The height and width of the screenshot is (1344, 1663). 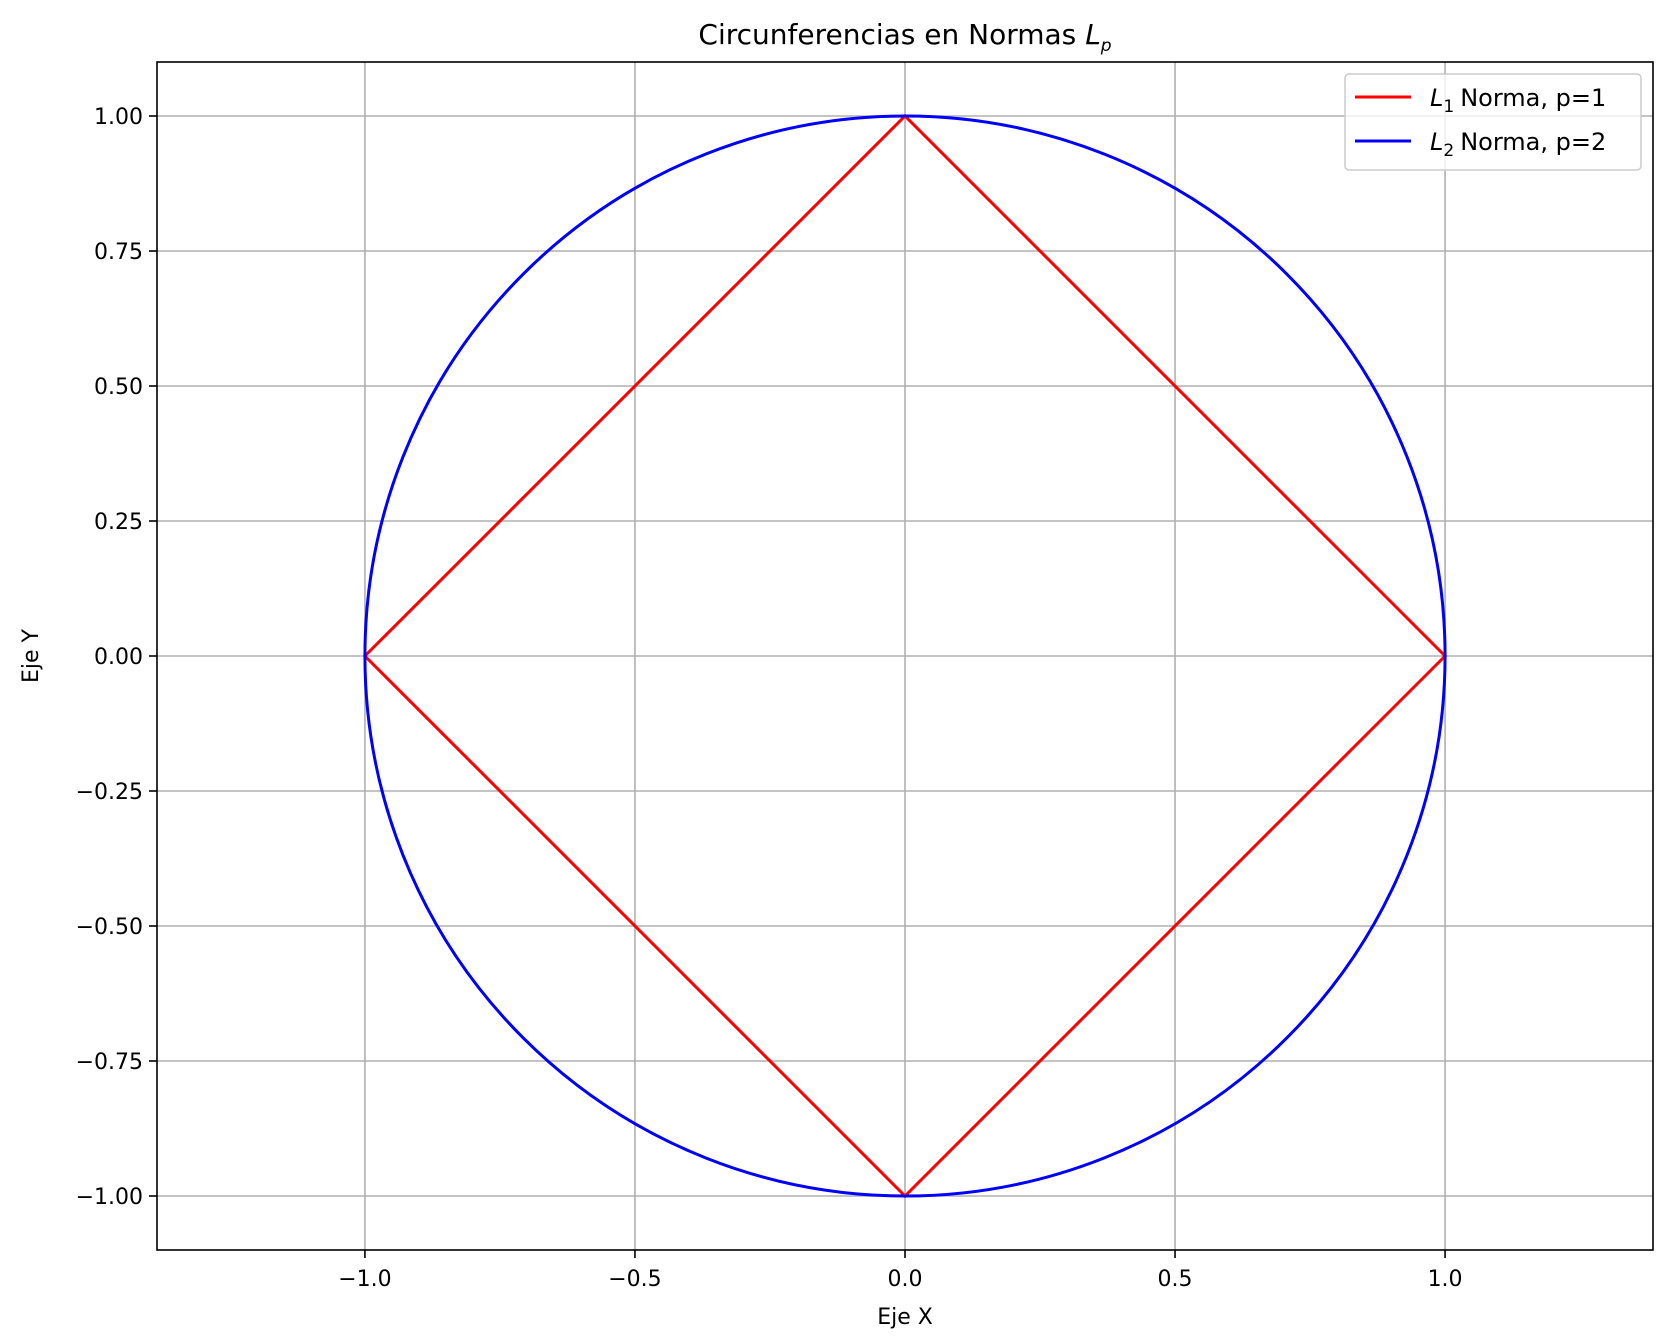 I want to click on legend-l1-sub: 1, so click(x=1448, y=107).